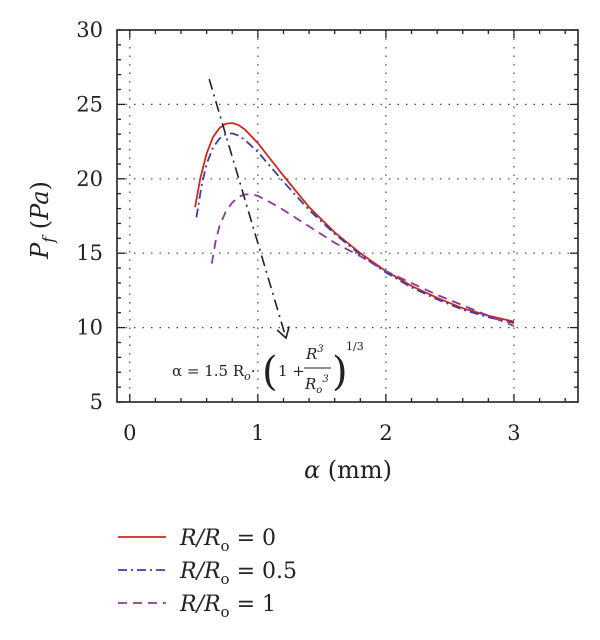 This screenshot has width=600, height=640. Describe the element at coordinates (270, 372) in the screenshot. I see `annotation-paren-open: (` at that location.